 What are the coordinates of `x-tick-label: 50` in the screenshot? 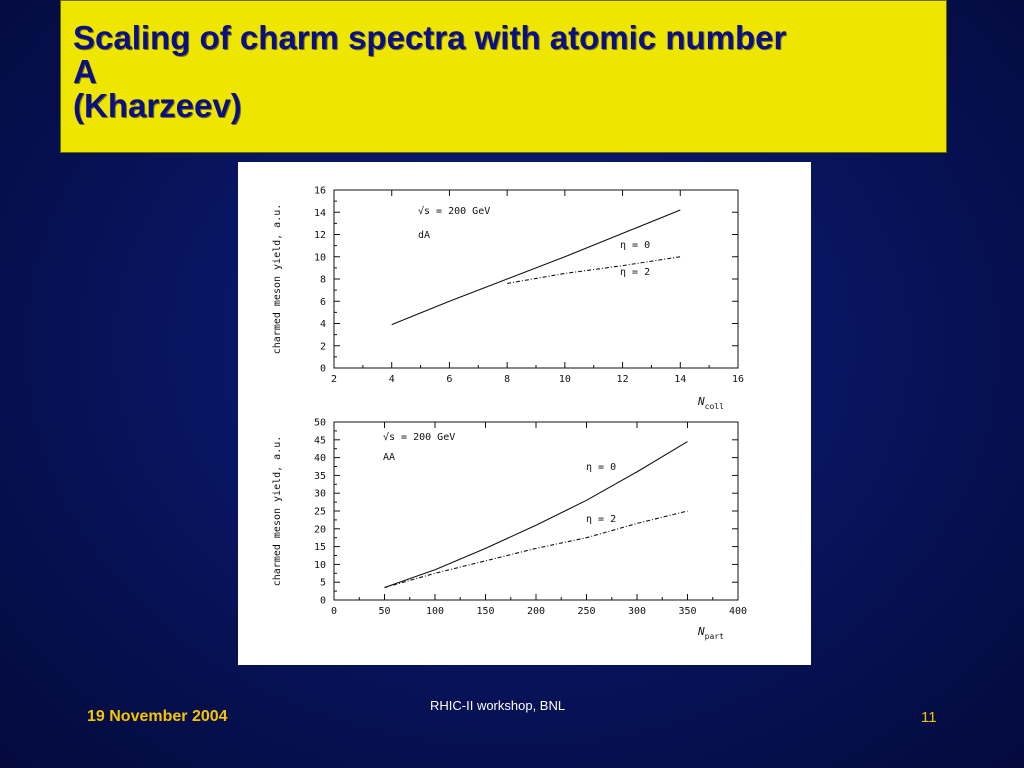 It's located at (384, 611).